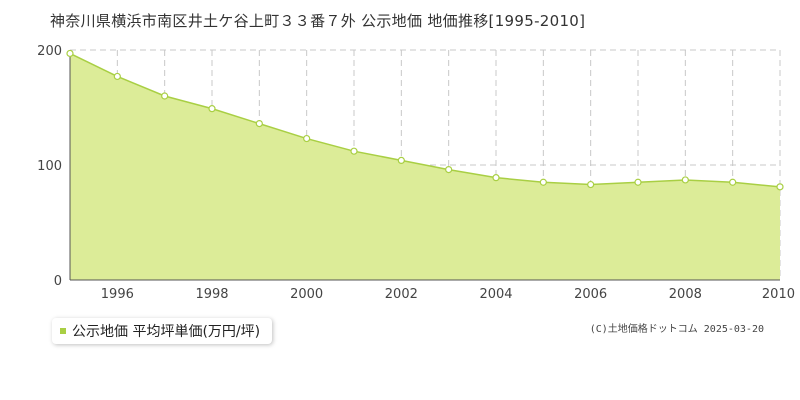 The width and height of the screenshot is (800, 400). I want to click on legend-swatch, so click(63, 331).